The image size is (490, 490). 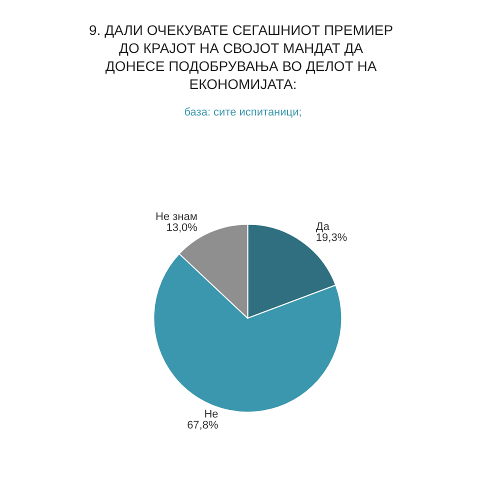 I want to click on slice-label: Да, so click(x=323, y=227).